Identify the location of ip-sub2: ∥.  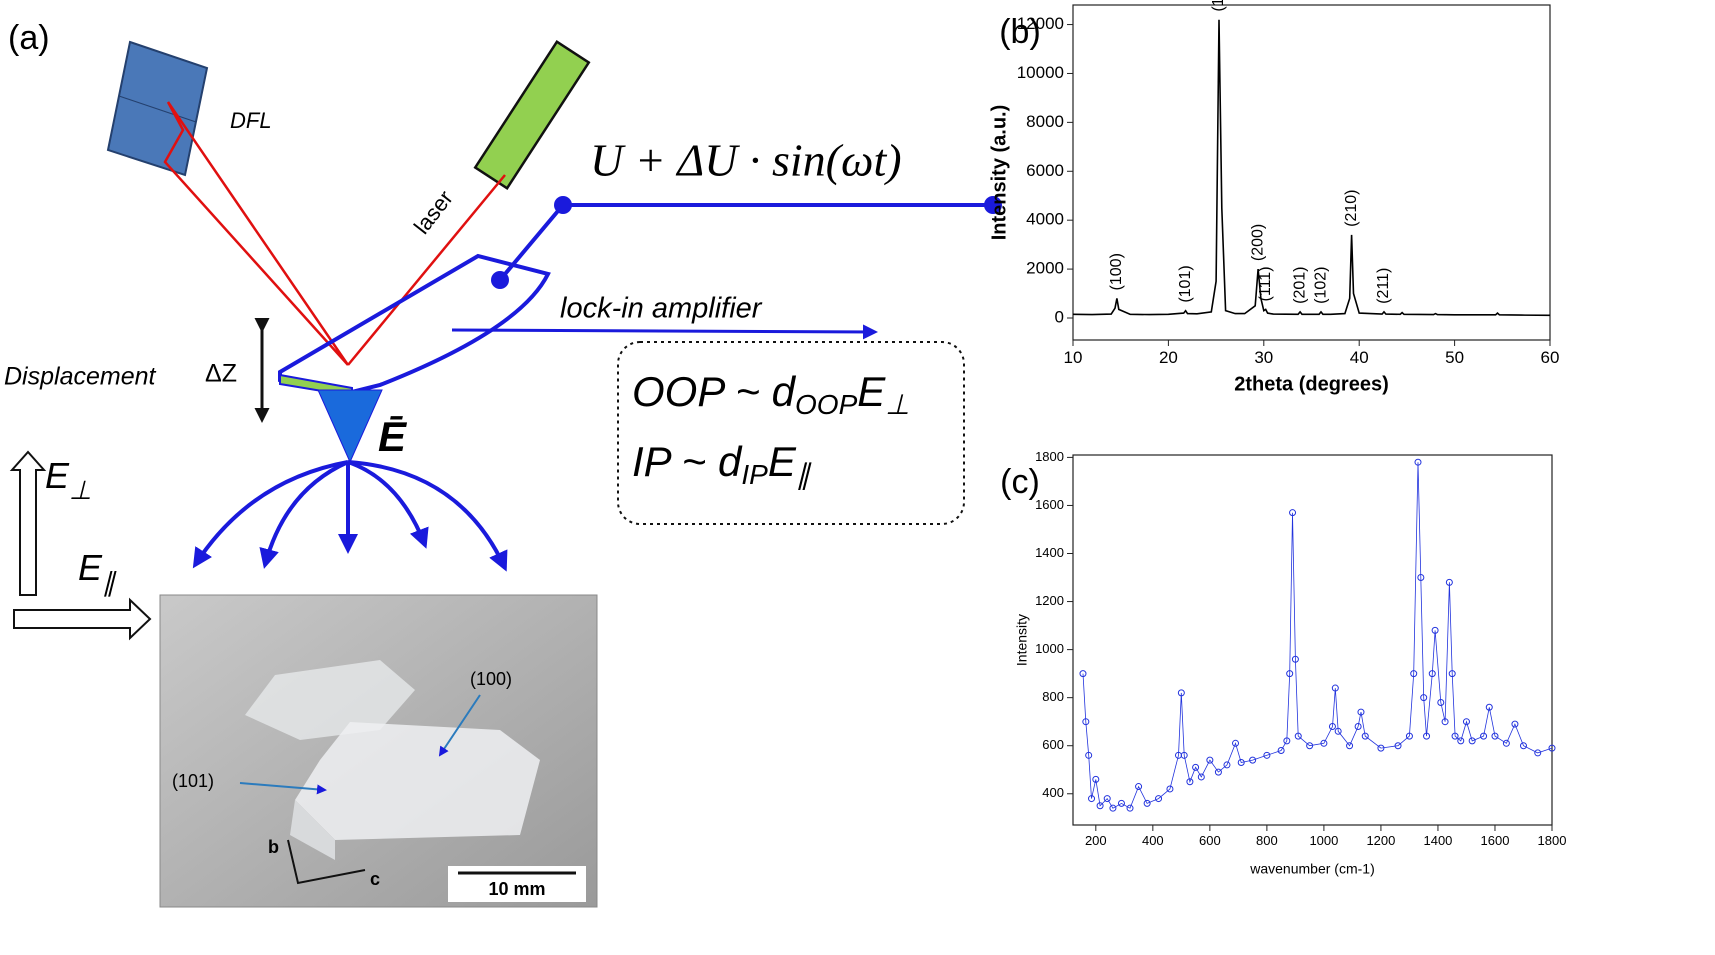
(804, 474).